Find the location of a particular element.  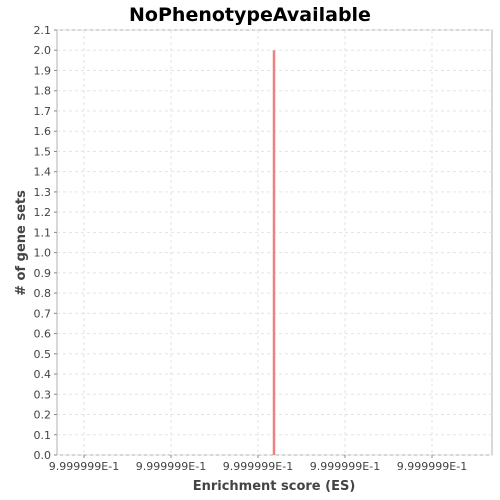

y-tick-label: 1.2 is located at coordinates (43, 212).